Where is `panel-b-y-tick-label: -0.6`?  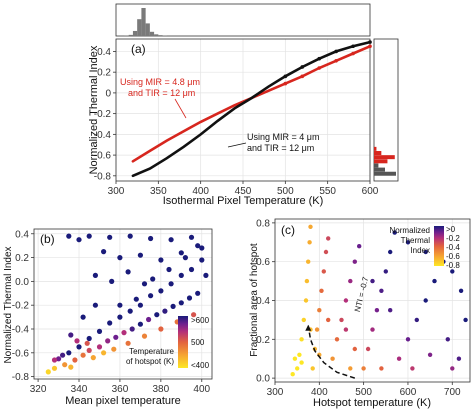 panel-b-y-tick-label: -0.6 is located at coordinates (21, 353).